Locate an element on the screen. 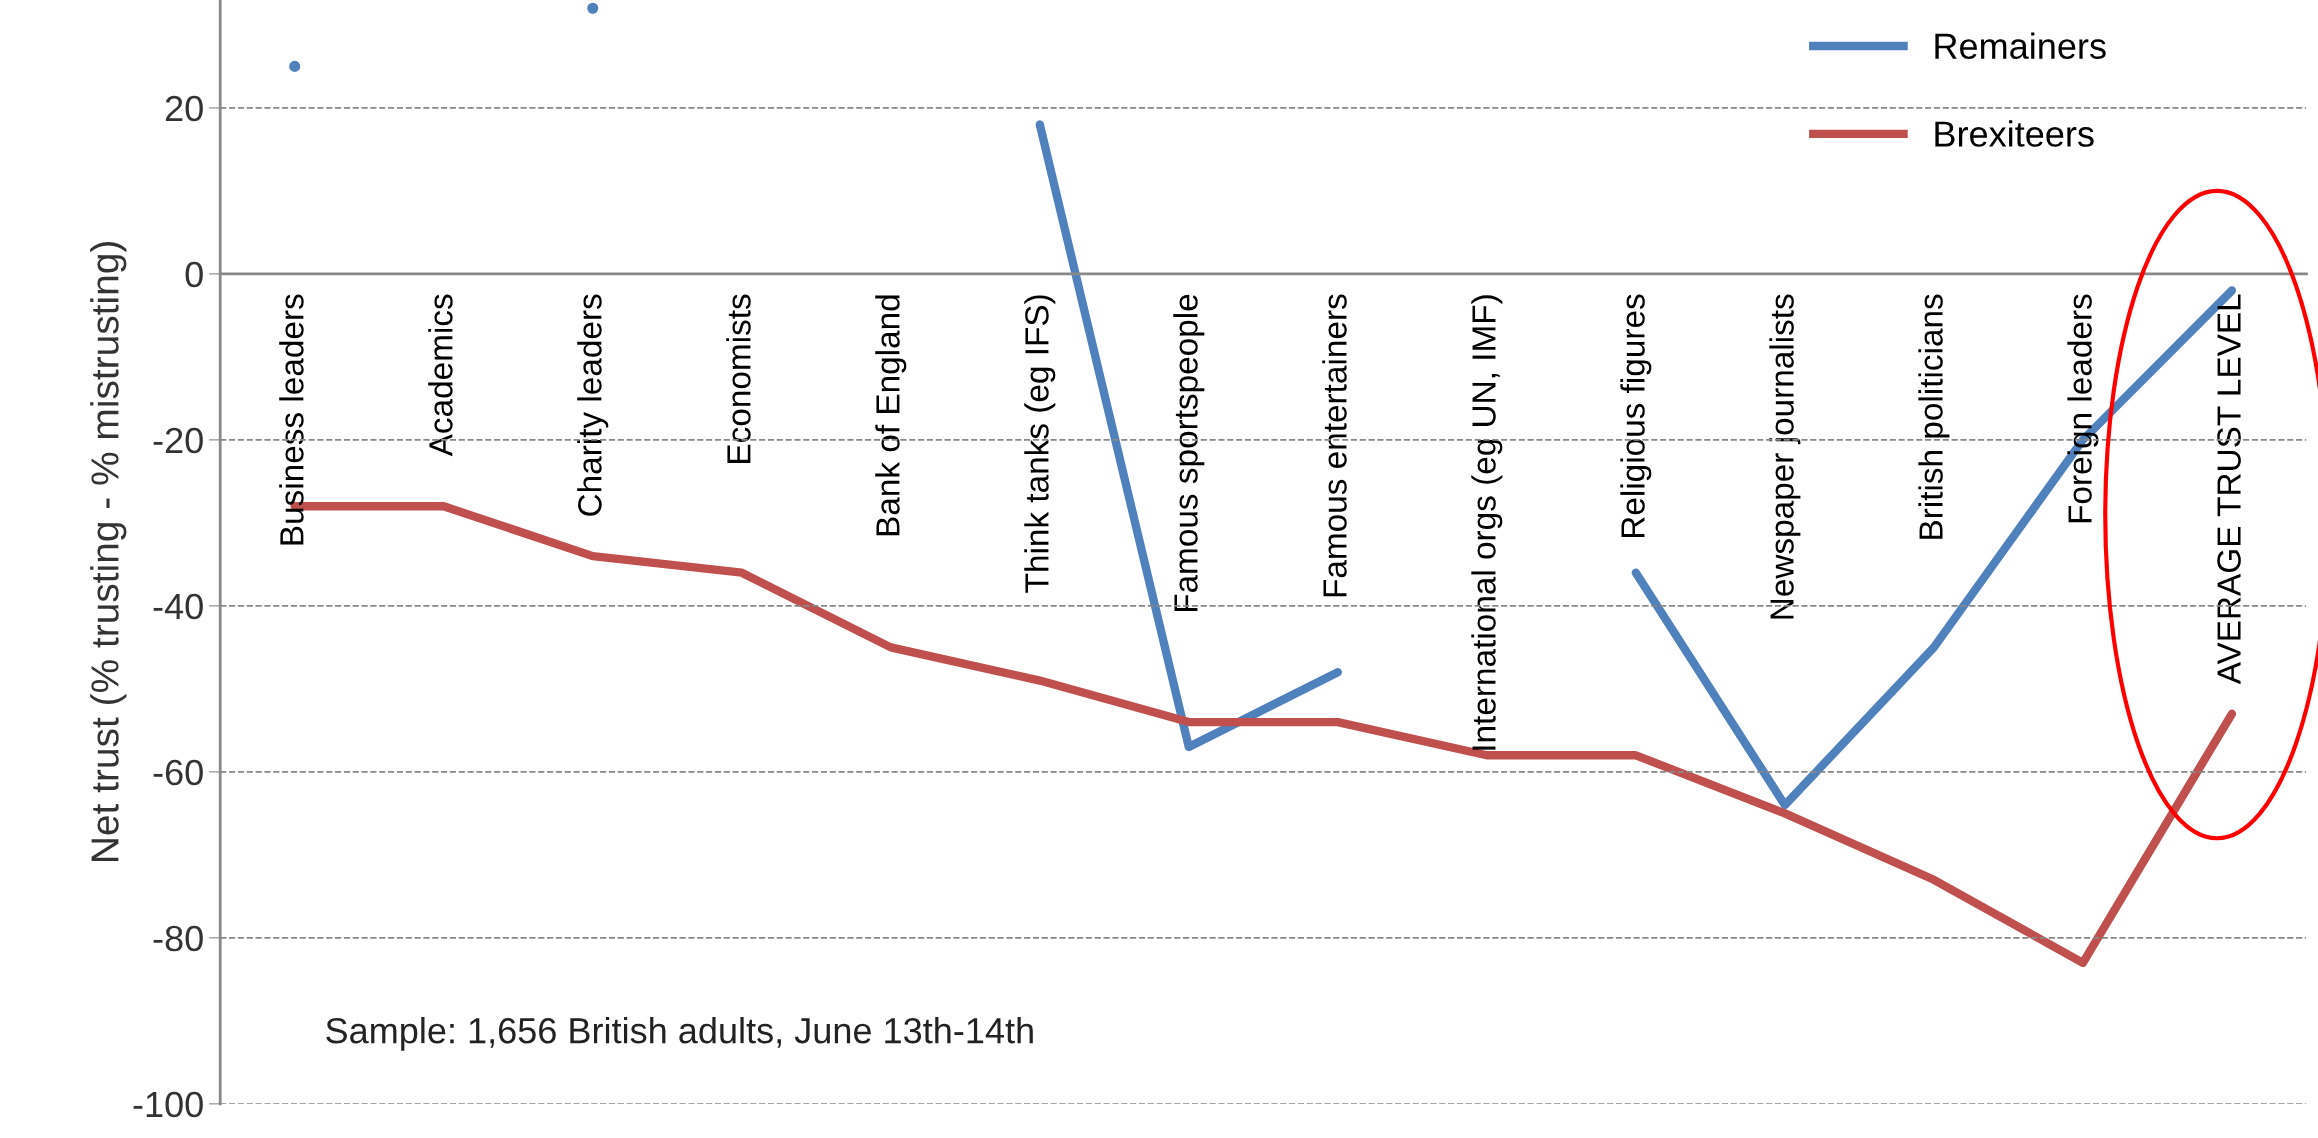 Image resolution: width=2318 pixels, height=1138 pixels. x-tick-label: Economists is located at coordinates (738, 378).